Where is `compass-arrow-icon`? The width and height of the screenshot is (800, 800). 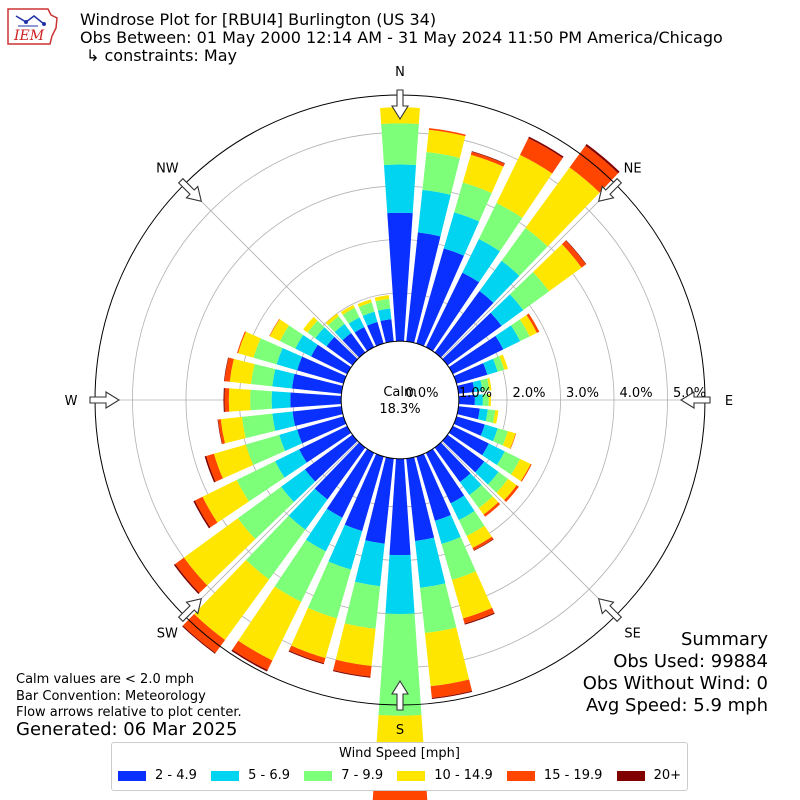
compass-arrow-icon is located at coordinates (400, 105).